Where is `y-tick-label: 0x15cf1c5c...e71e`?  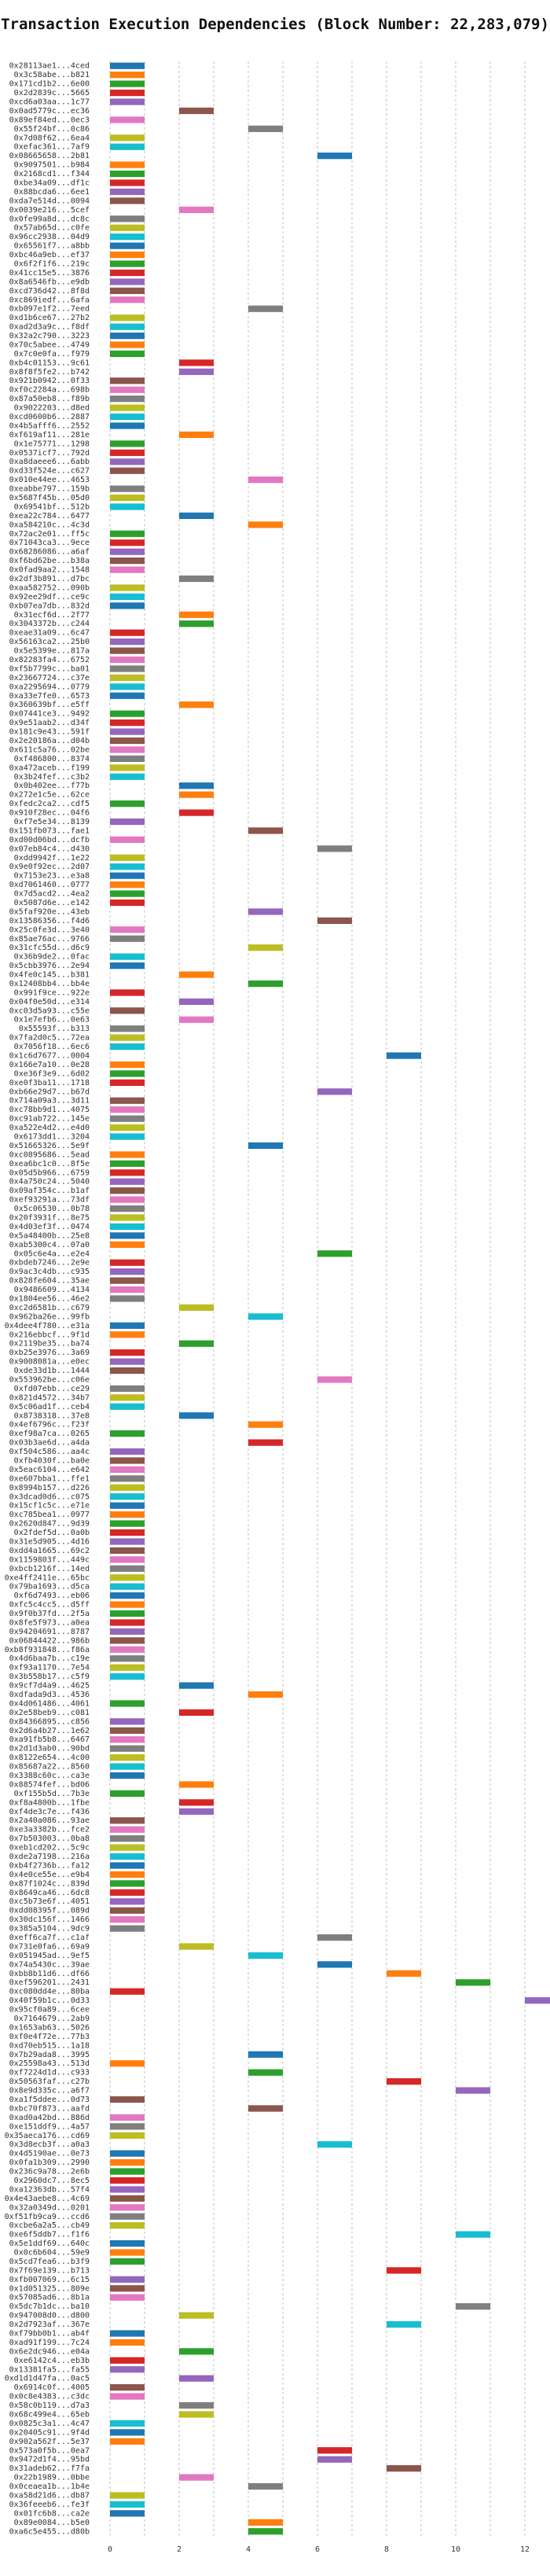 y-tick-label: 0x15cf1c5c...e71e is located at coordinates (49, 1507).